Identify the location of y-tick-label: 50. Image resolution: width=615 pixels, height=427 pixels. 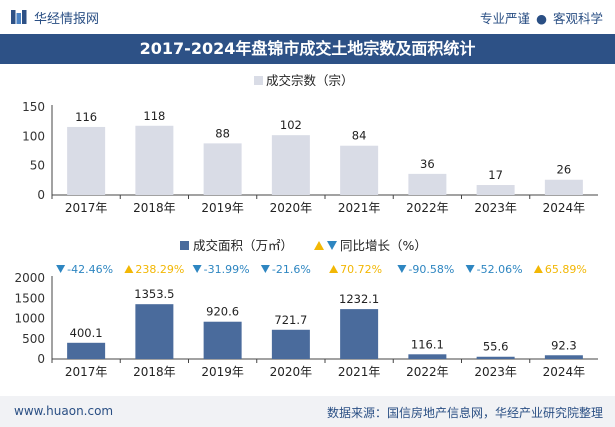
(37, 166).